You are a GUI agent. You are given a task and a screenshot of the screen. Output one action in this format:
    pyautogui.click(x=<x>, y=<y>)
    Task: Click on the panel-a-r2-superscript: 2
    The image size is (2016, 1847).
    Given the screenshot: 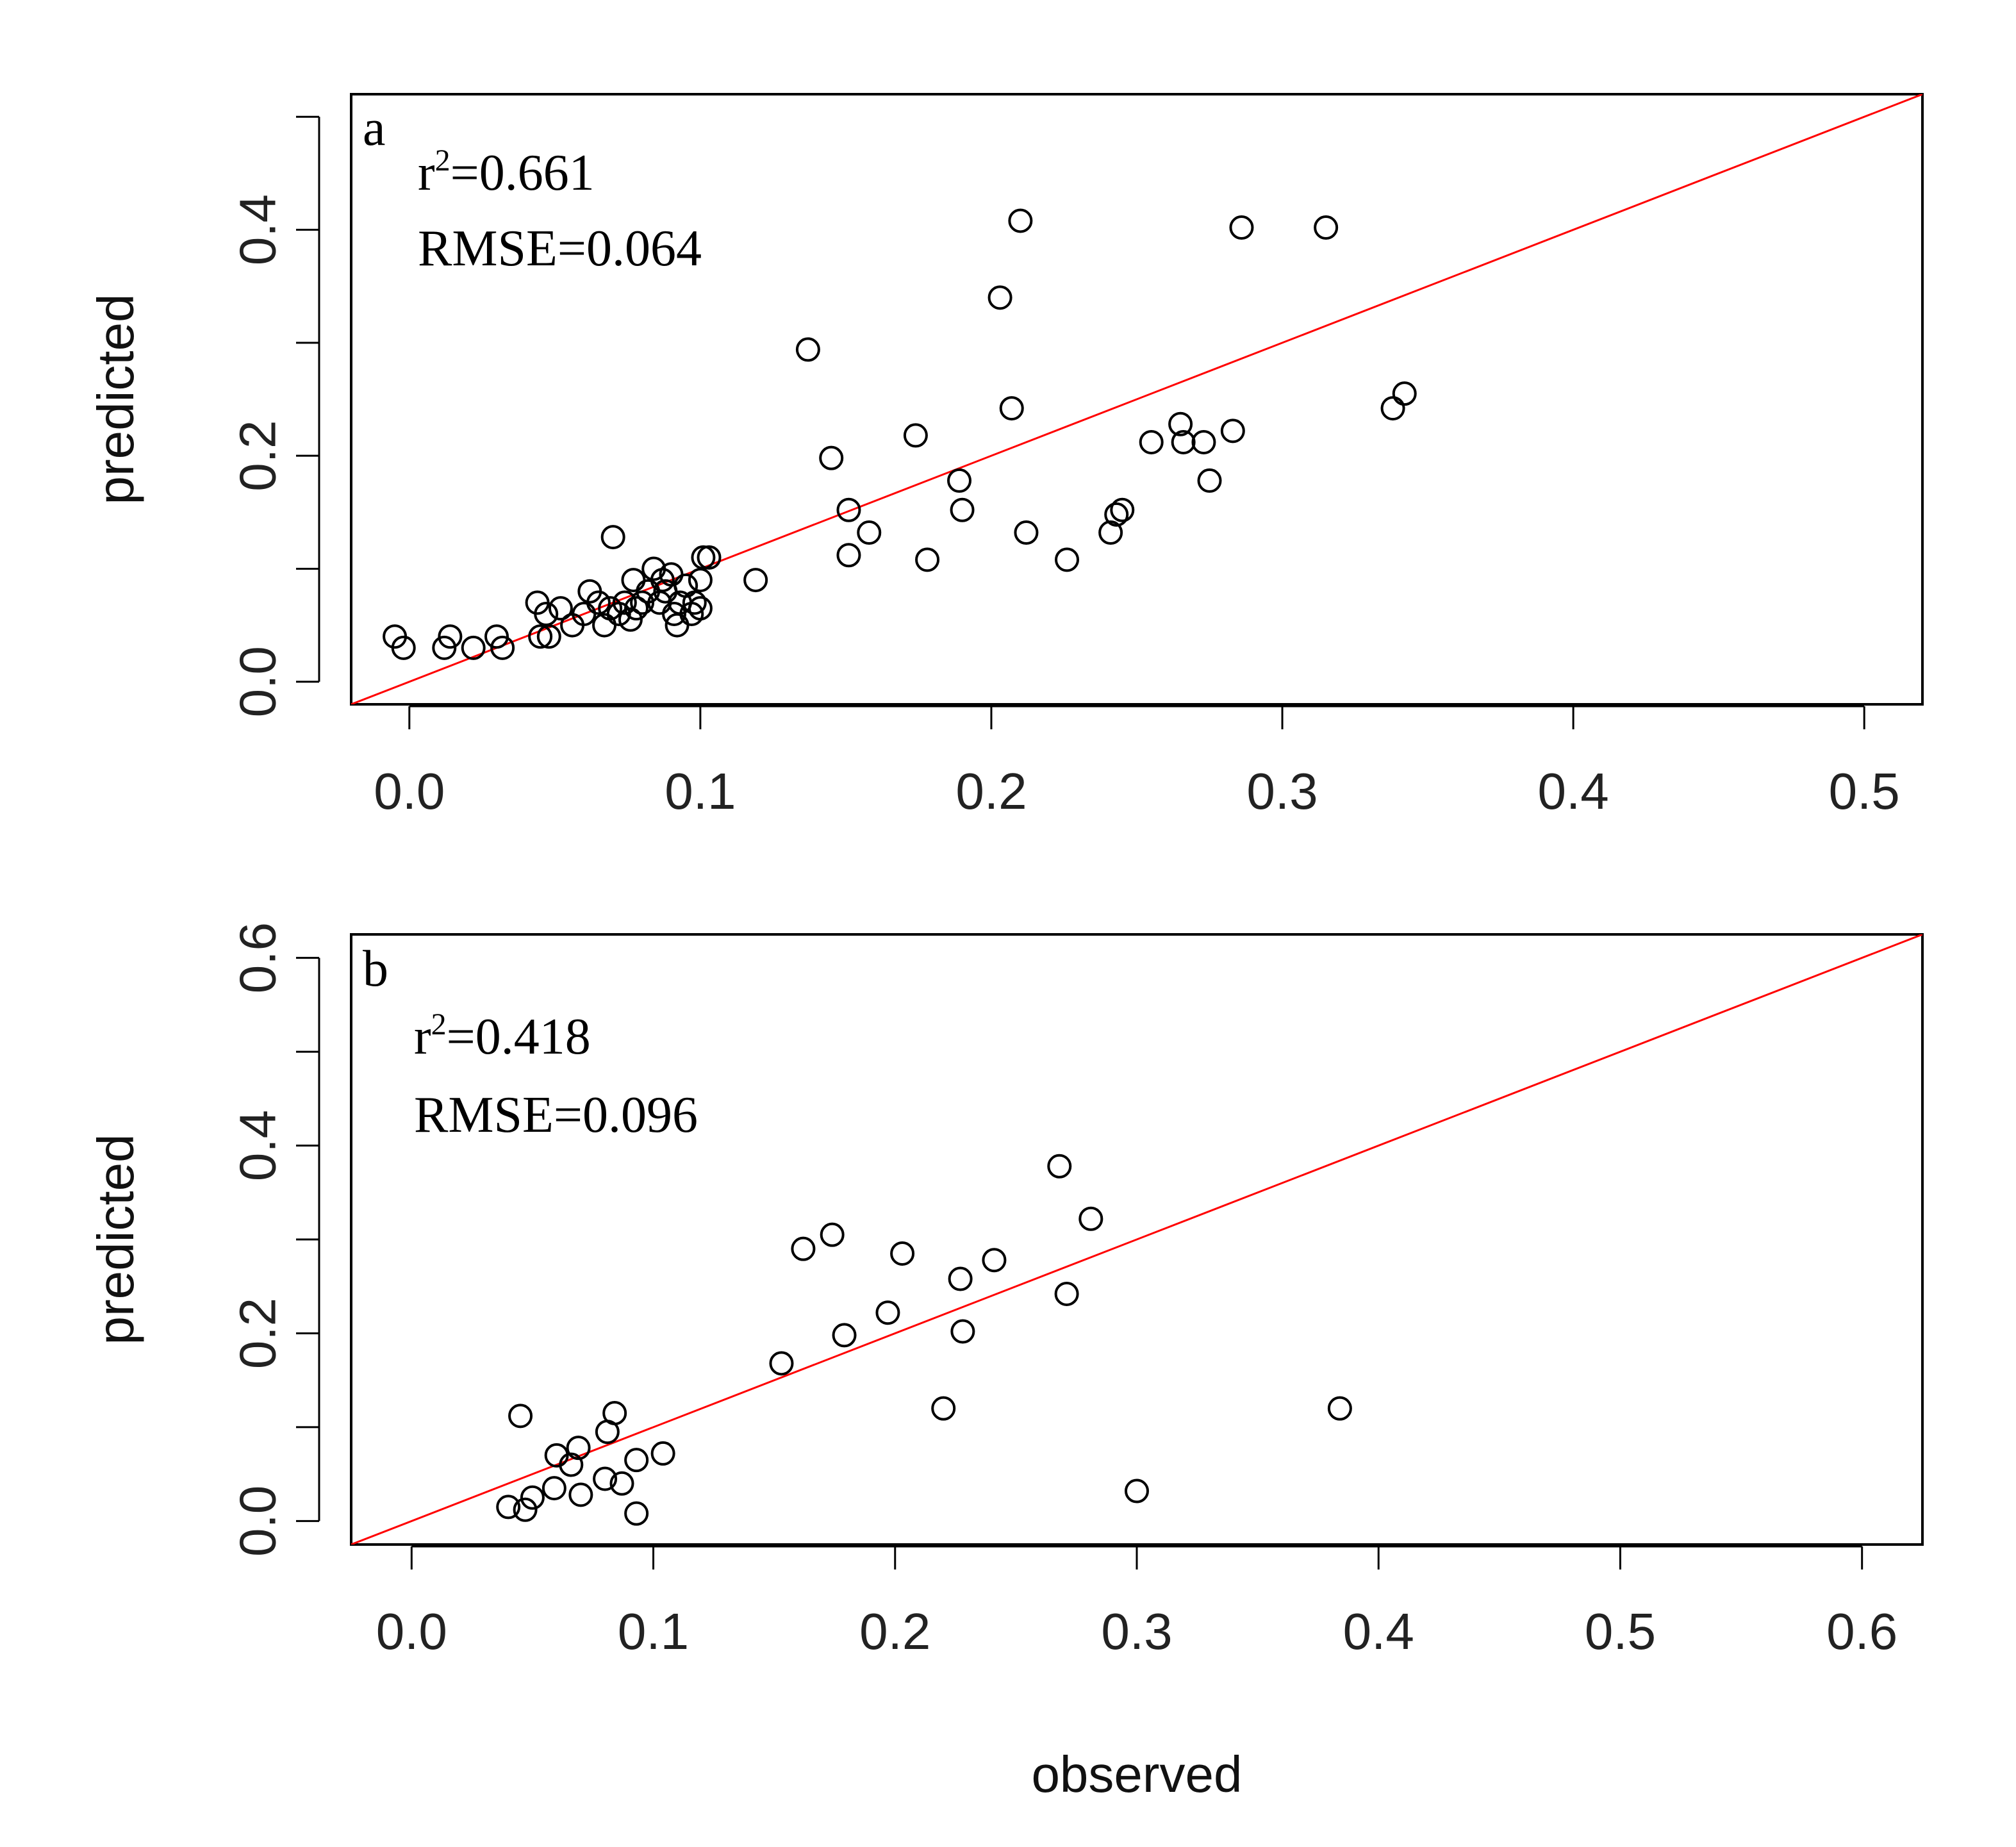 What is the action you would take?
    pyautogui.click(x=442, y=161)
    